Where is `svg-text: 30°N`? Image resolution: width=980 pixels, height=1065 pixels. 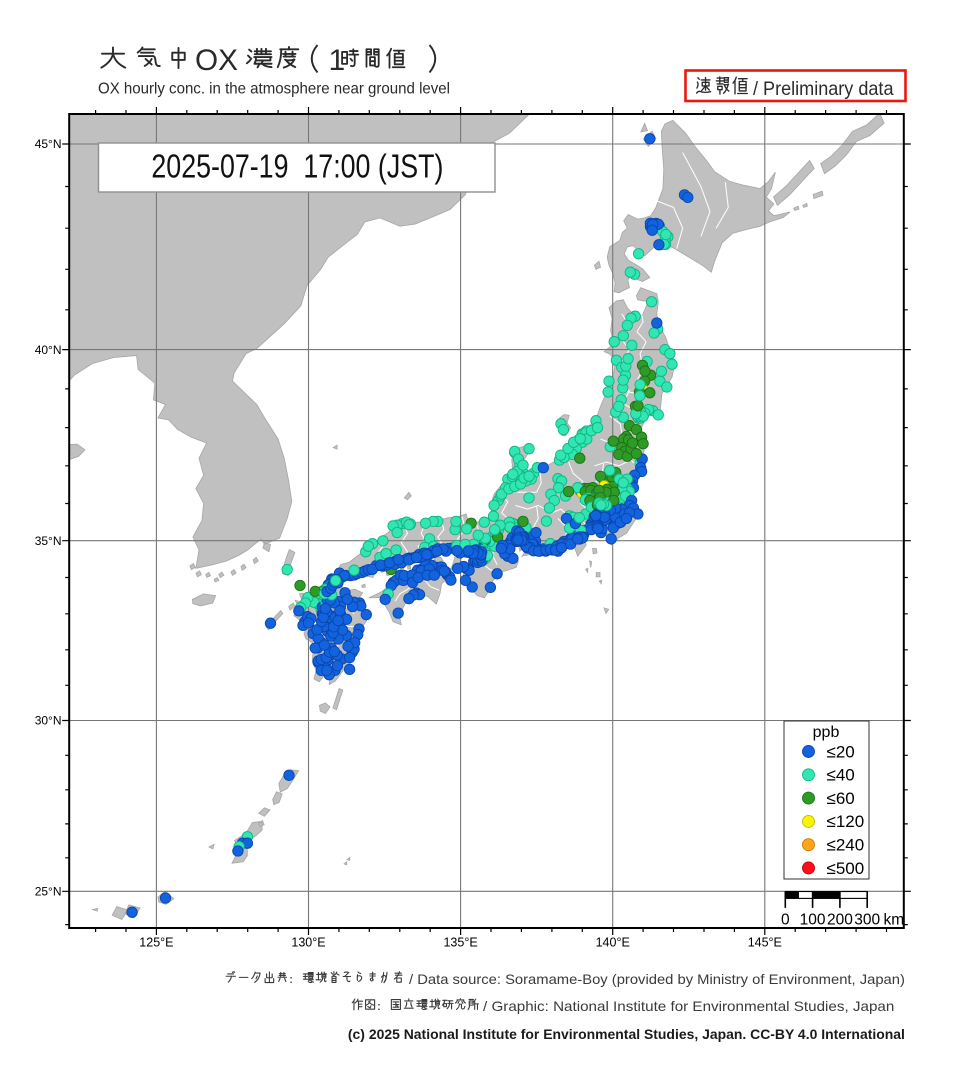 svg-text: 30°N is located at coordinates (48, 721).